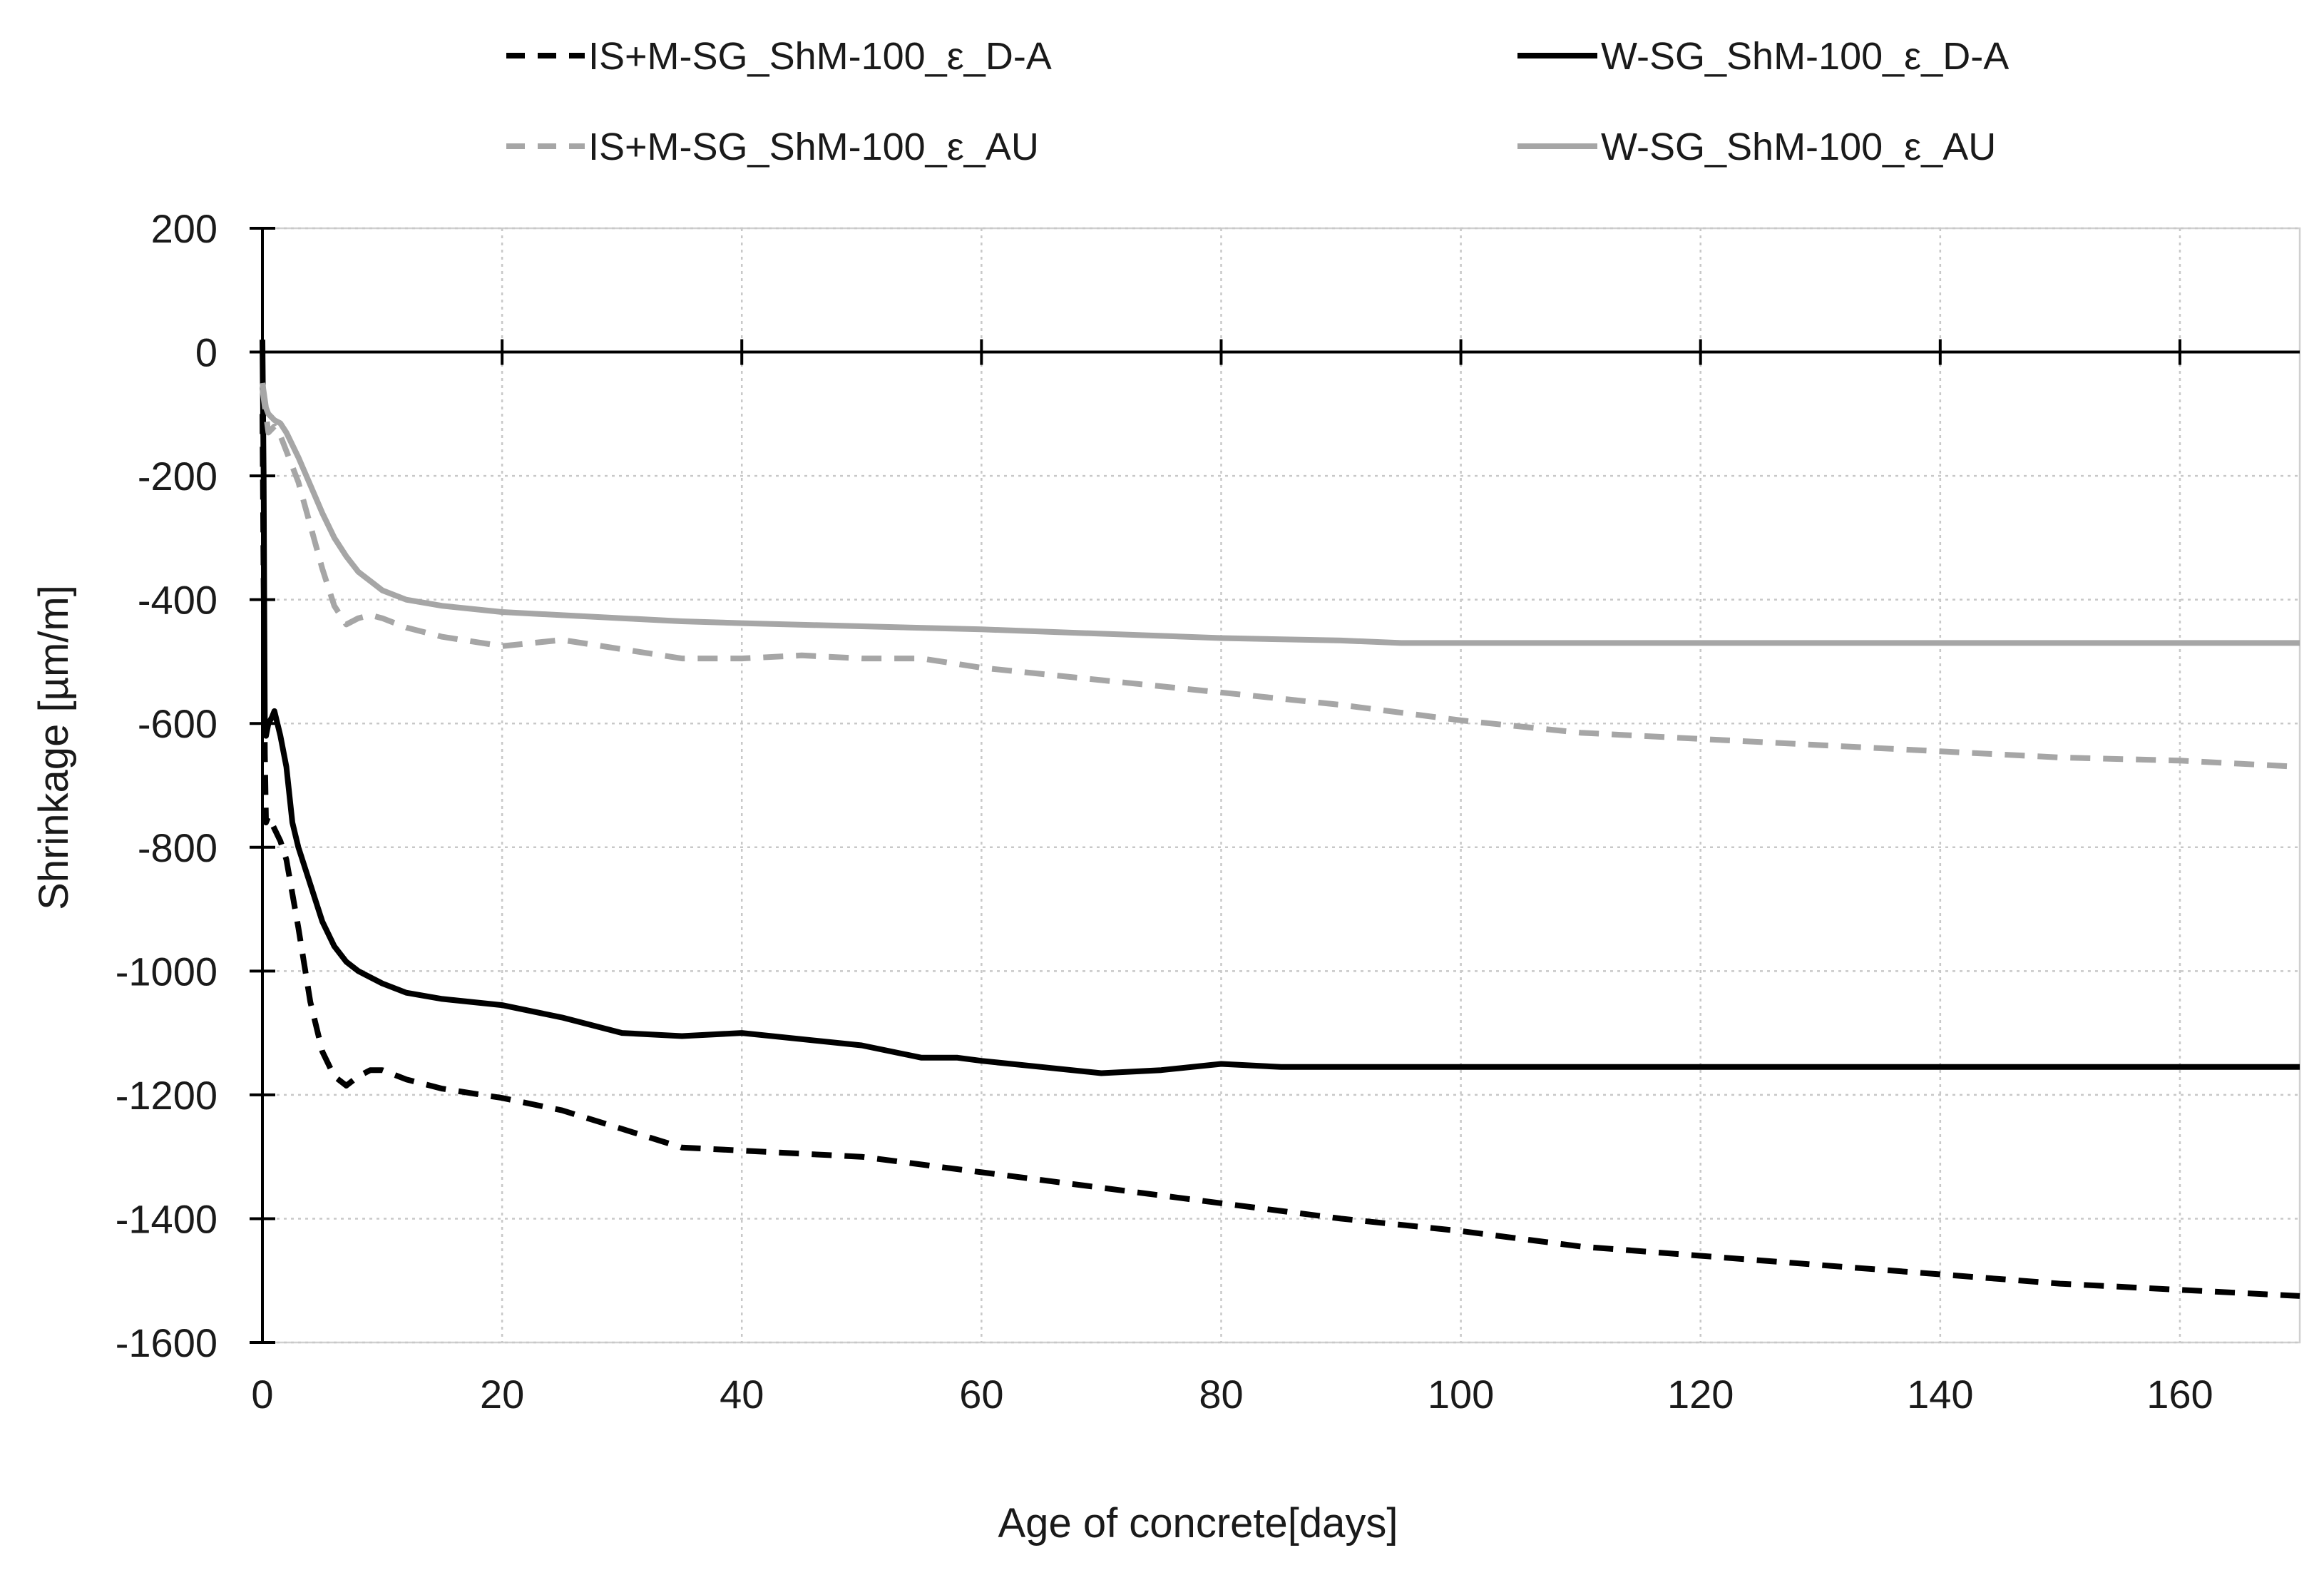 Image resolution: width=2324 pixels, height=1580 pixels. What do you see at coordinates (166, 971) in the screenshot?
I see `y-tick-label-neg1000: -1000` at bounding box center [166, 971].